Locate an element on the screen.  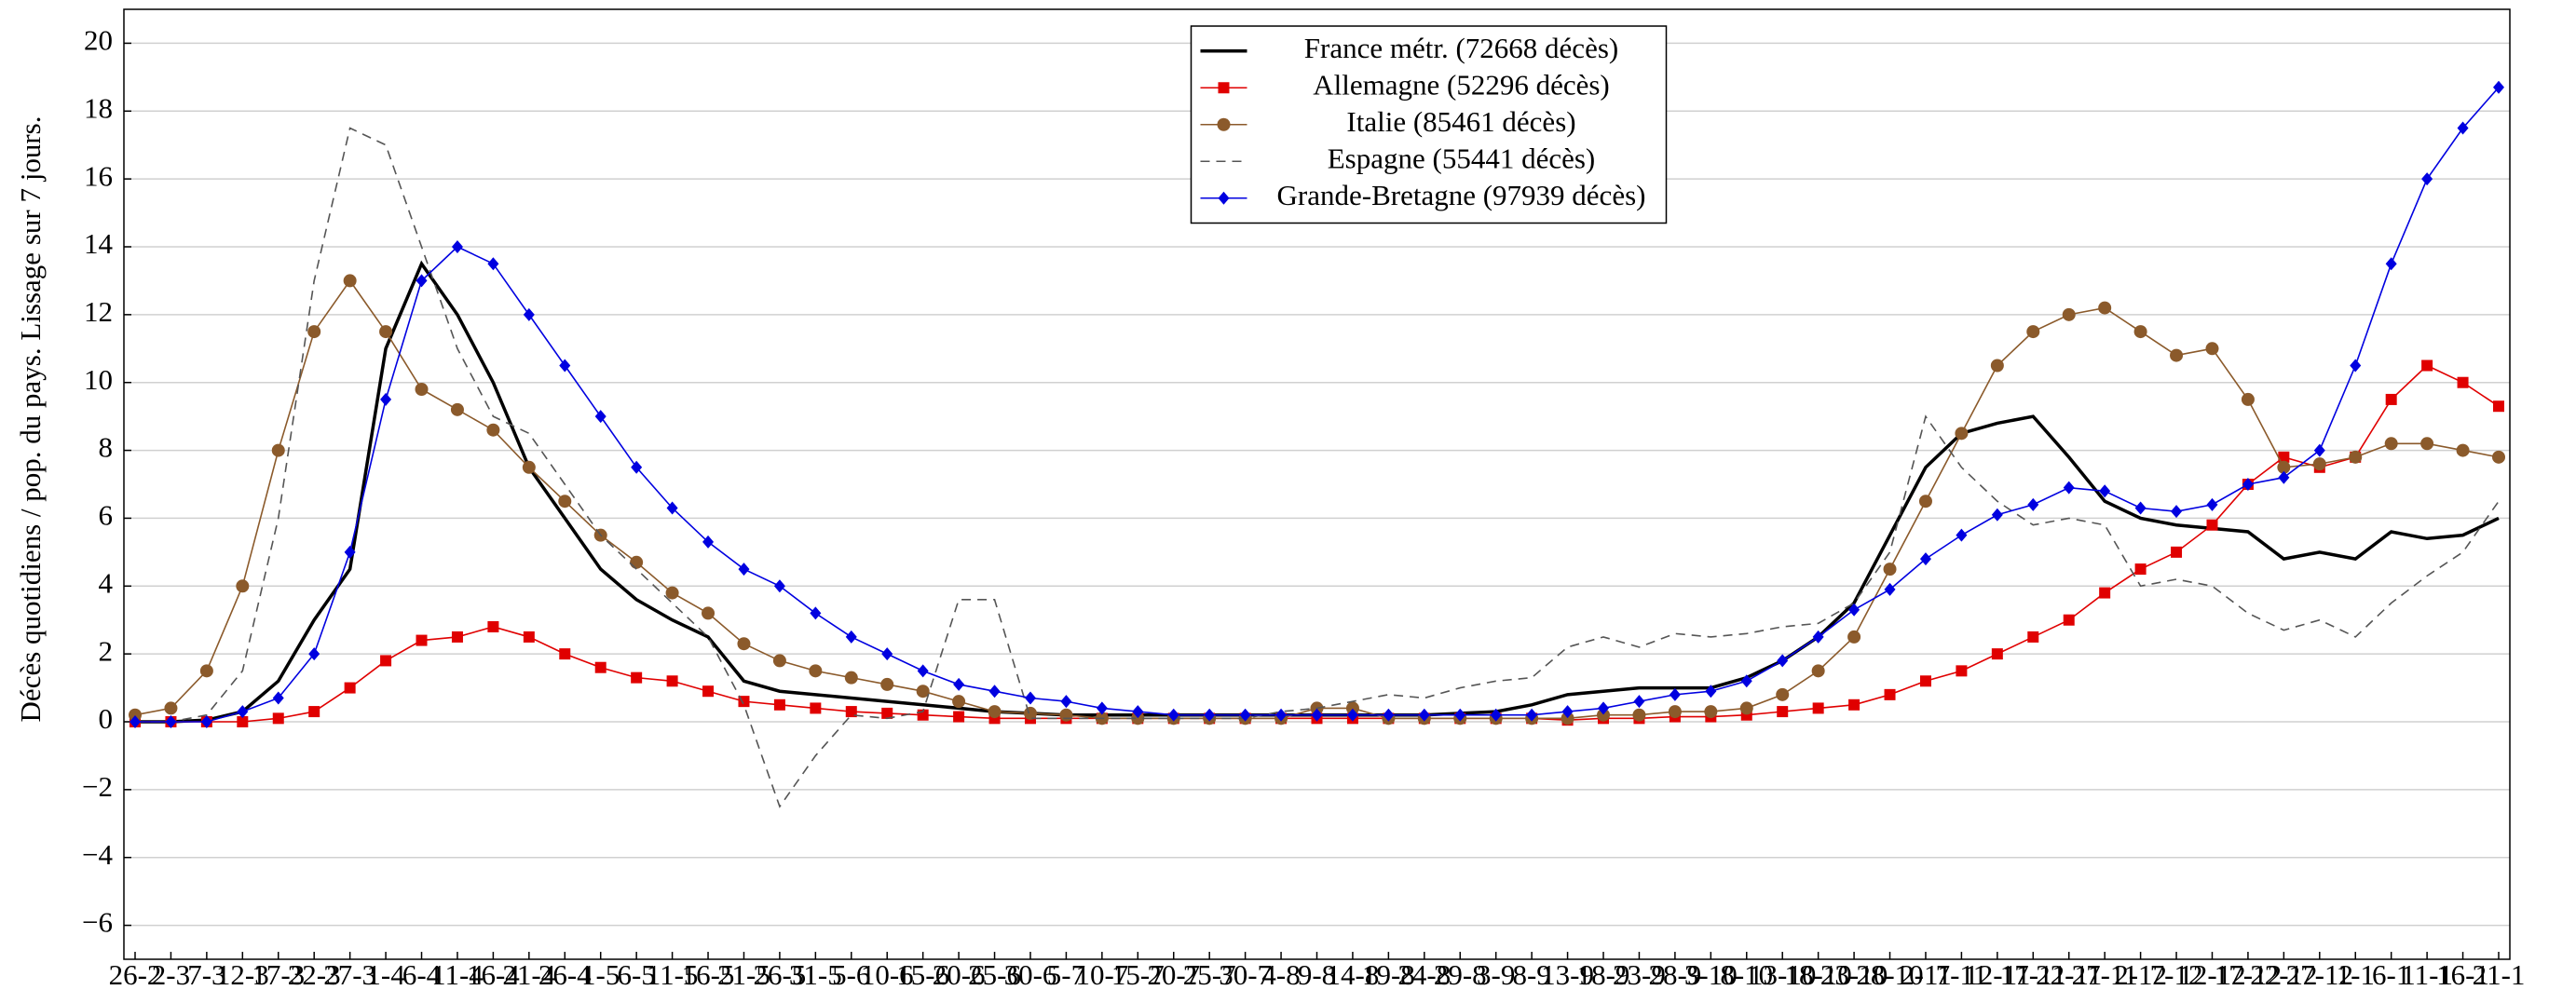
x-tick-label: 2-12 is located at coordinates (2140, 974).